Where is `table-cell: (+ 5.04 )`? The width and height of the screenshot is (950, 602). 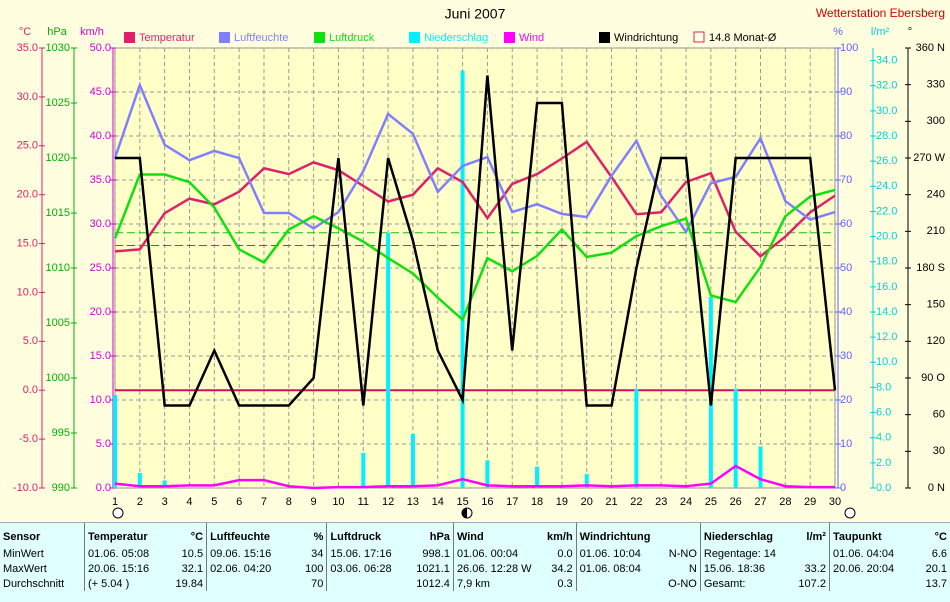
table-cell: (+ 5.04 ) is located at coordinates (125, 583).